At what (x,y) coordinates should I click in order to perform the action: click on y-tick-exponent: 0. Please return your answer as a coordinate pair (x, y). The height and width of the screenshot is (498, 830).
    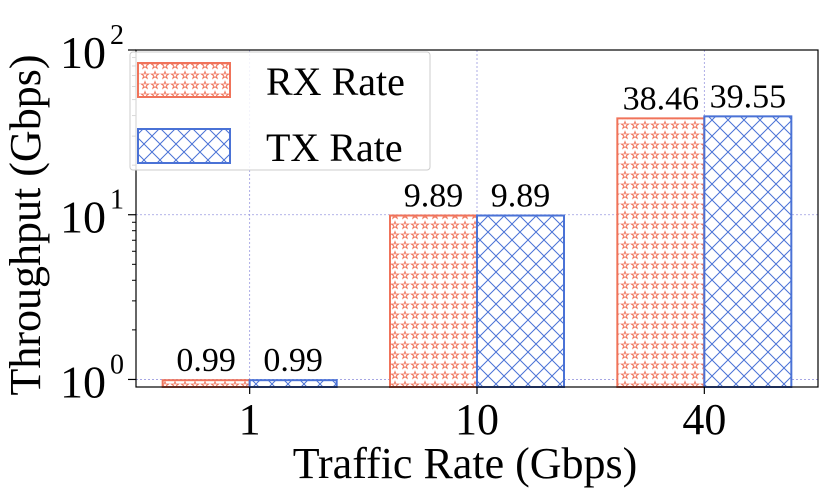
    Looking at the image, I should click on (117, 364).